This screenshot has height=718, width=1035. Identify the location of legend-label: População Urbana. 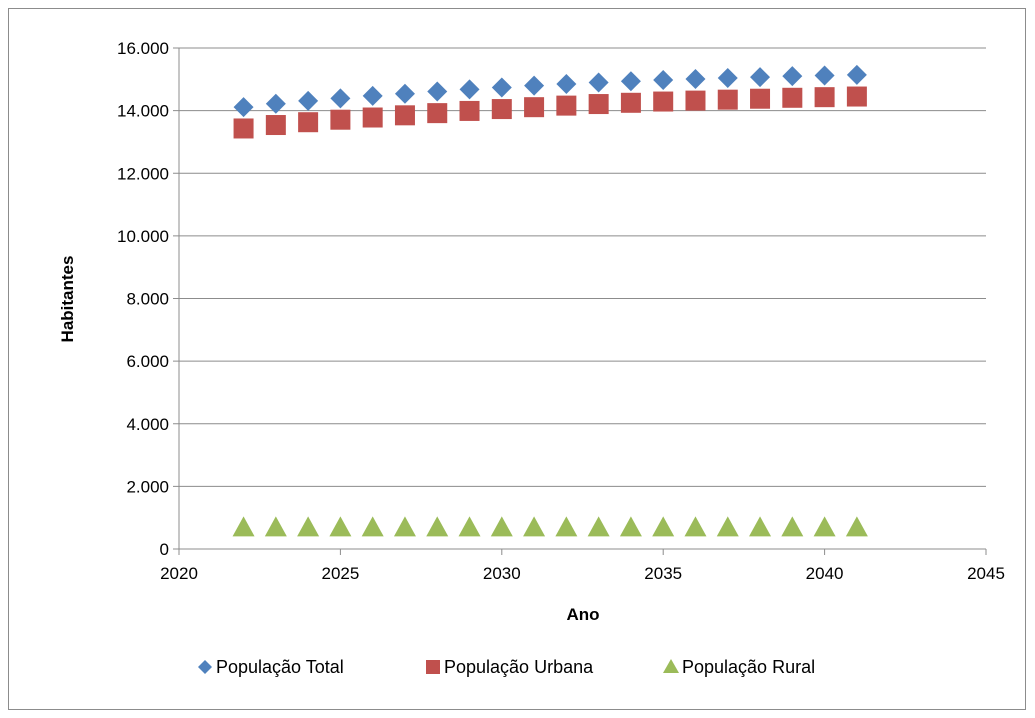
(519, 667).